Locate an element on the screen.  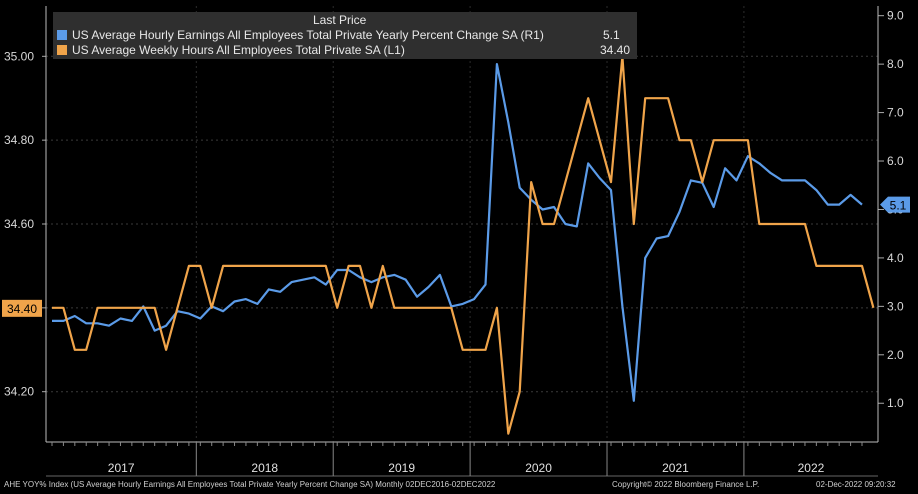
left-value-tag-text: 34.40 is located at coordinates (22, 309).